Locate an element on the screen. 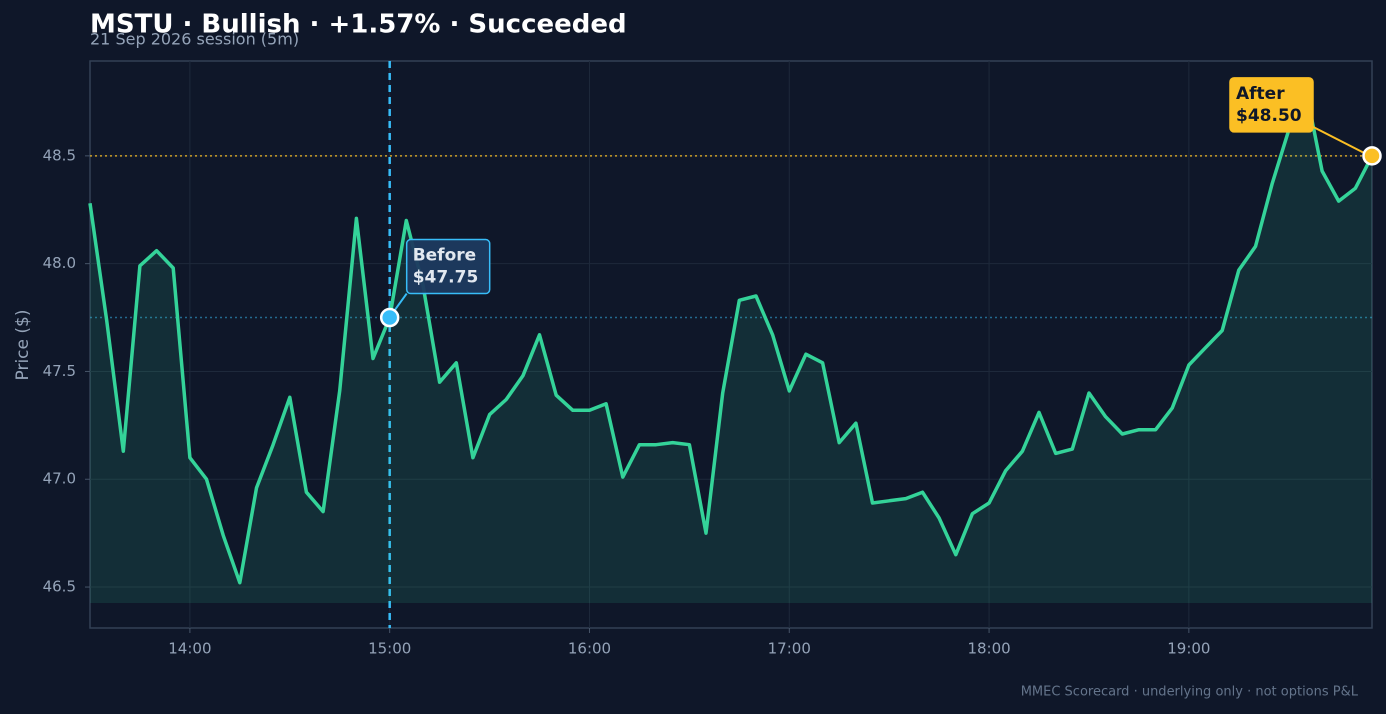 Image resolution: width=1386 pixels, height=714 pixels. annotation-label: After is located at coordinates (1260, 94).